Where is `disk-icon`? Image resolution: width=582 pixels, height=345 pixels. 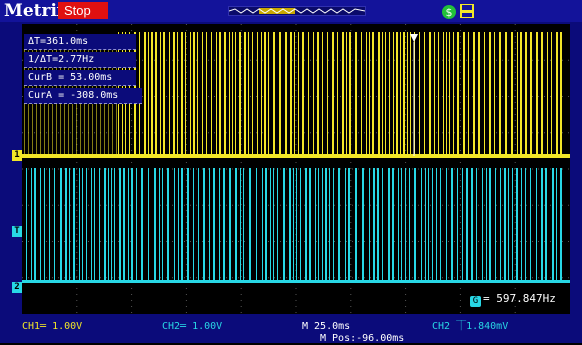 disk-icon is located at coordinates (467, 11).